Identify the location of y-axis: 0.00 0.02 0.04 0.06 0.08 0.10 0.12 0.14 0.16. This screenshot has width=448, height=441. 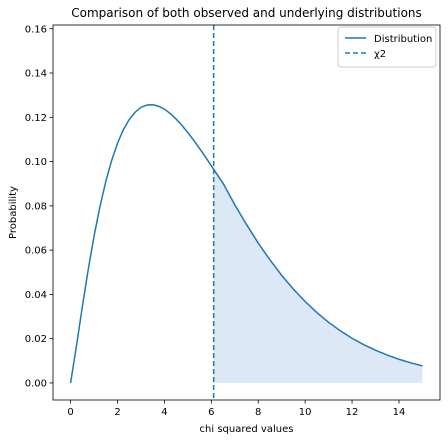
(39, 206).